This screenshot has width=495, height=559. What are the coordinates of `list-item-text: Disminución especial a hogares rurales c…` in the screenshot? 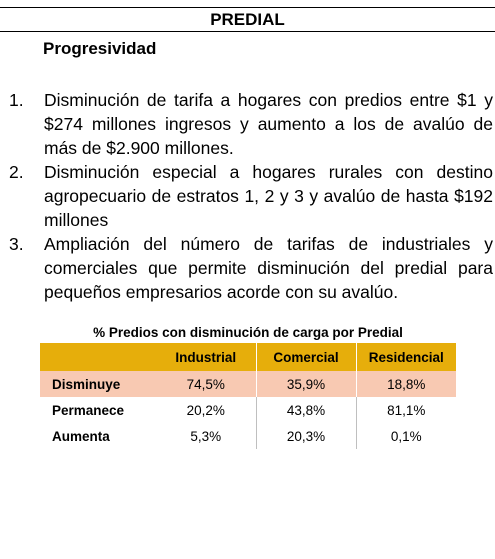 It's located at (268, 196).